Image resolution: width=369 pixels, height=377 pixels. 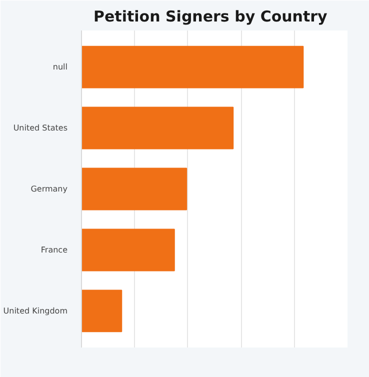 I want to click on y-tick-label: United States, so click(x=40, y=128).